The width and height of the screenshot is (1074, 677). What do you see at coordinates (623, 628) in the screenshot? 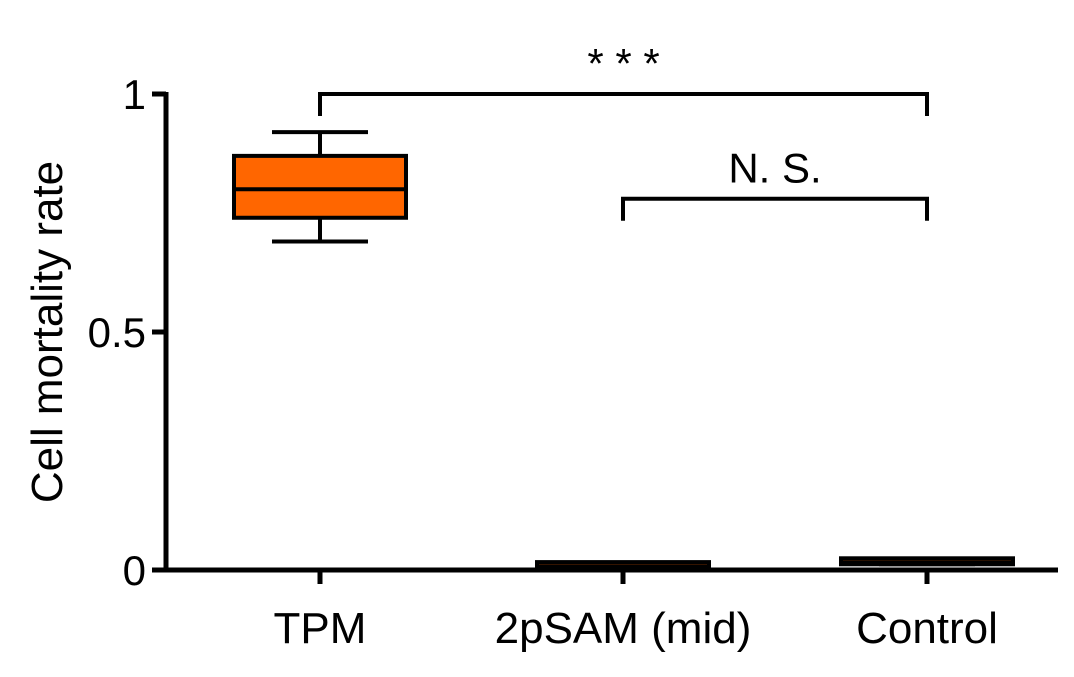
I see `x-category-label: 2pSAM (mid)` at bounding box center [623, 628].